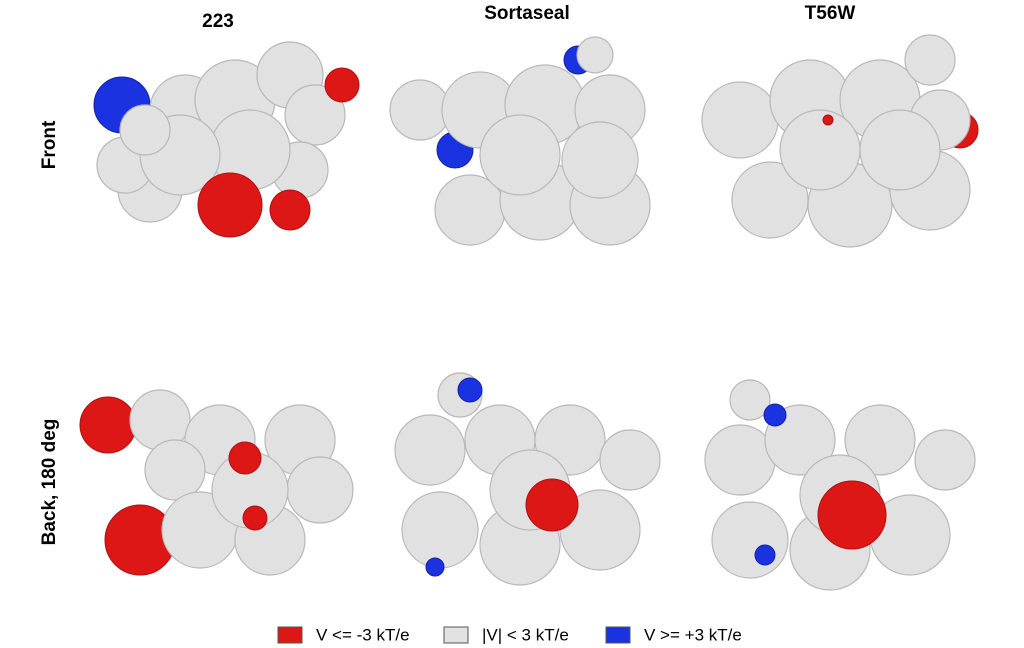  What do you see at coordinates (525, 634) in the screenshot?
I see `legend-label: |V| < 3 kT/e` at bounding box center [525, 634].